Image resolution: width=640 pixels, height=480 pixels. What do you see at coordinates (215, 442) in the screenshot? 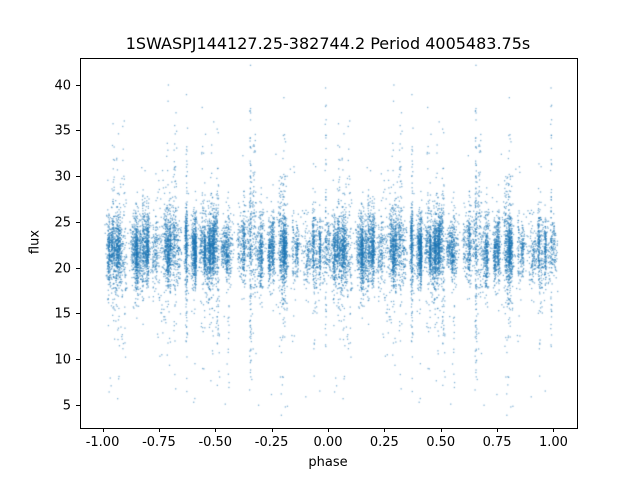
I see `x-tick-label: -0.50` at bounding box center [215, 442].